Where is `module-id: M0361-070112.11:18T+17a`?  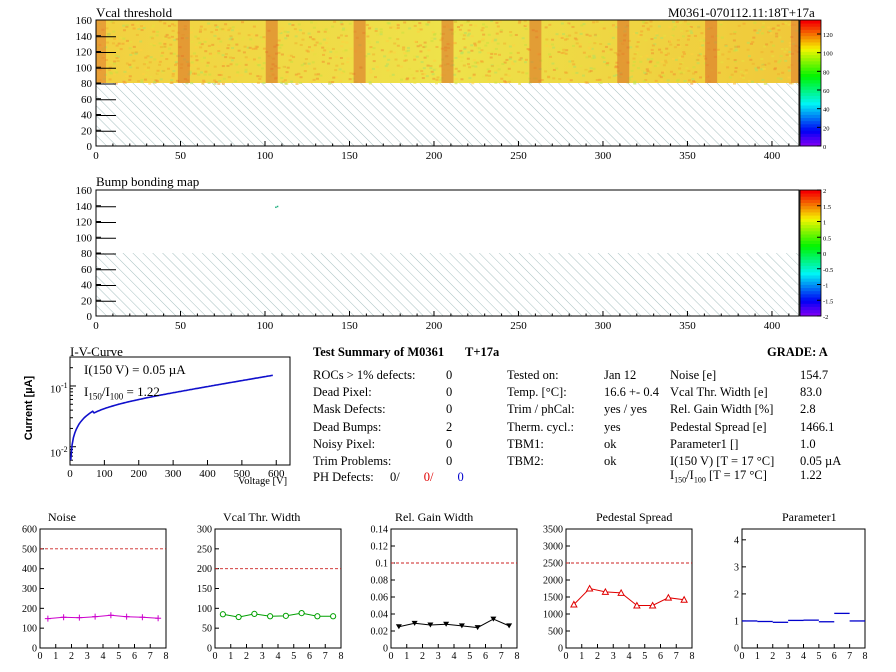 module-id: M0361-070112.11:18T+17a is located at coordinates (741, 12).